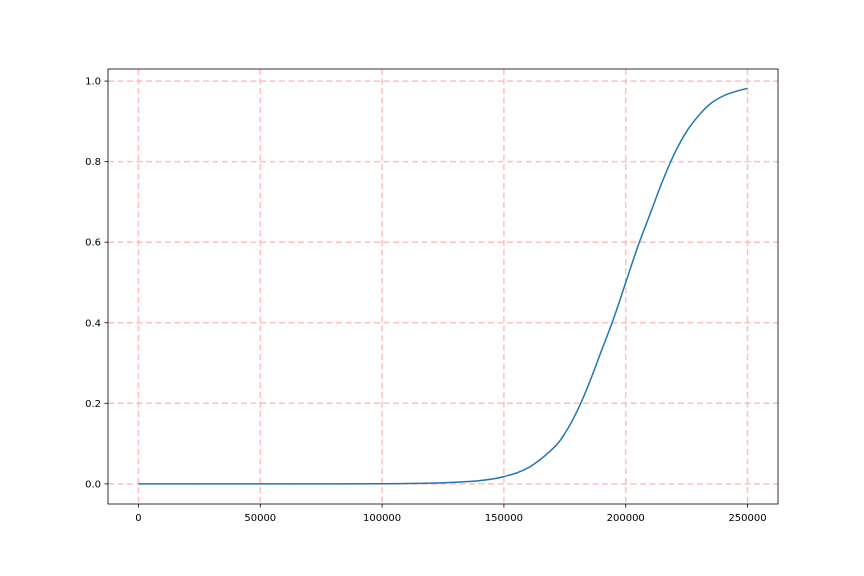 This screenshot has width=864, height=576. What do you see at coordinates (626, 518) in the screenshot?
I see `x-tick-label: 200000` at bounding box center [626, 518].